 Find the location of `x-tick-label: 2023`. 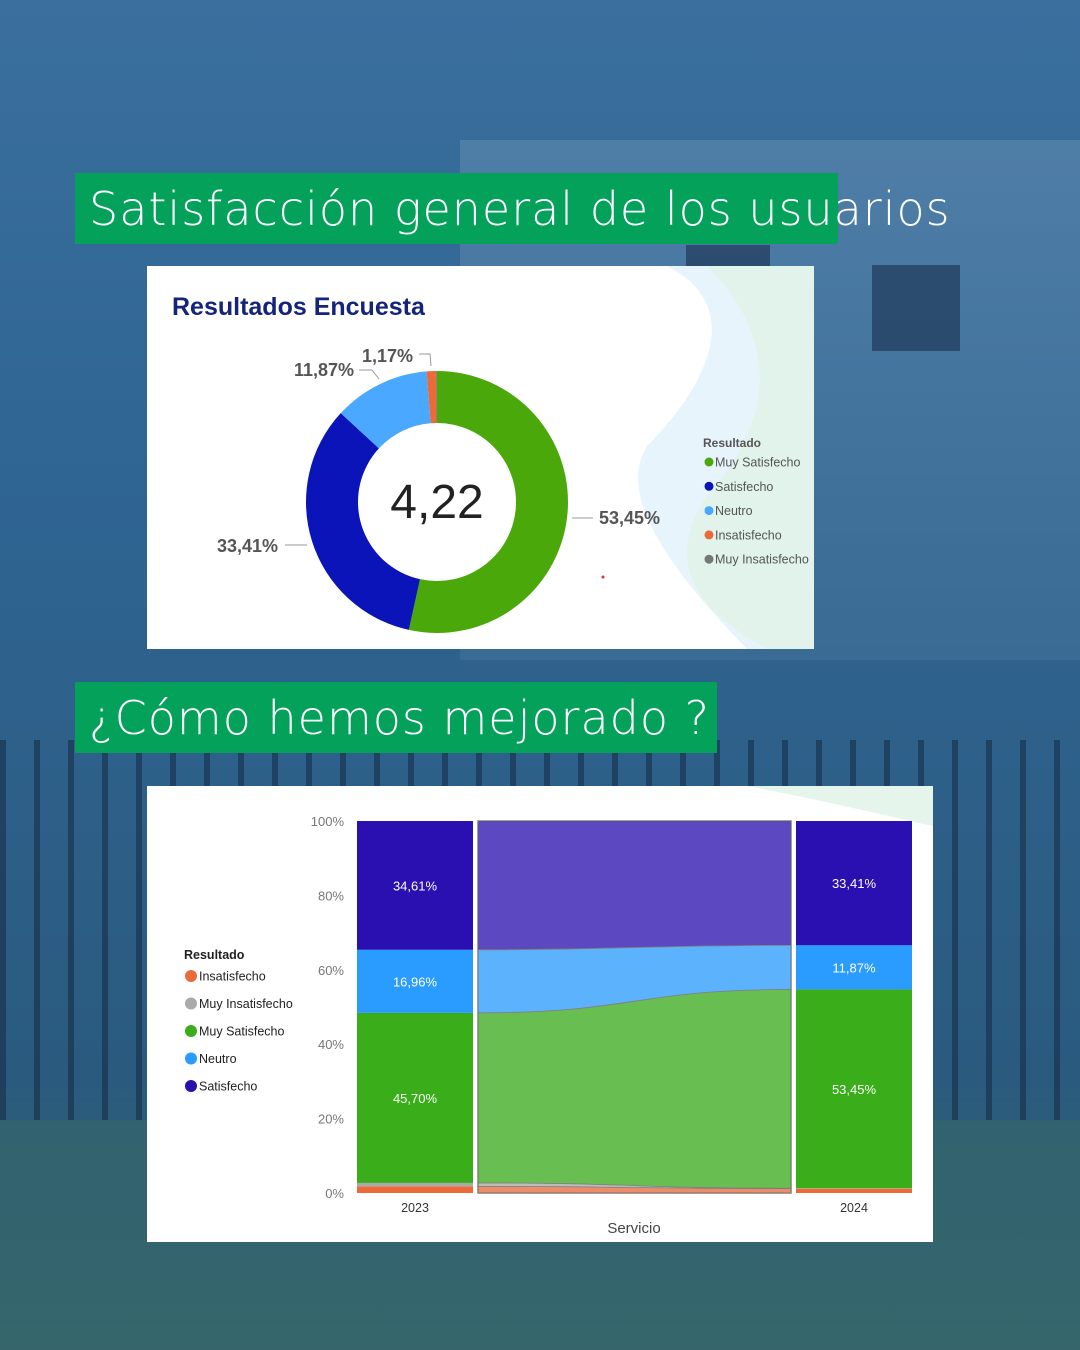

x-tick-label: 2023 is located at coordinates (415, 1208).